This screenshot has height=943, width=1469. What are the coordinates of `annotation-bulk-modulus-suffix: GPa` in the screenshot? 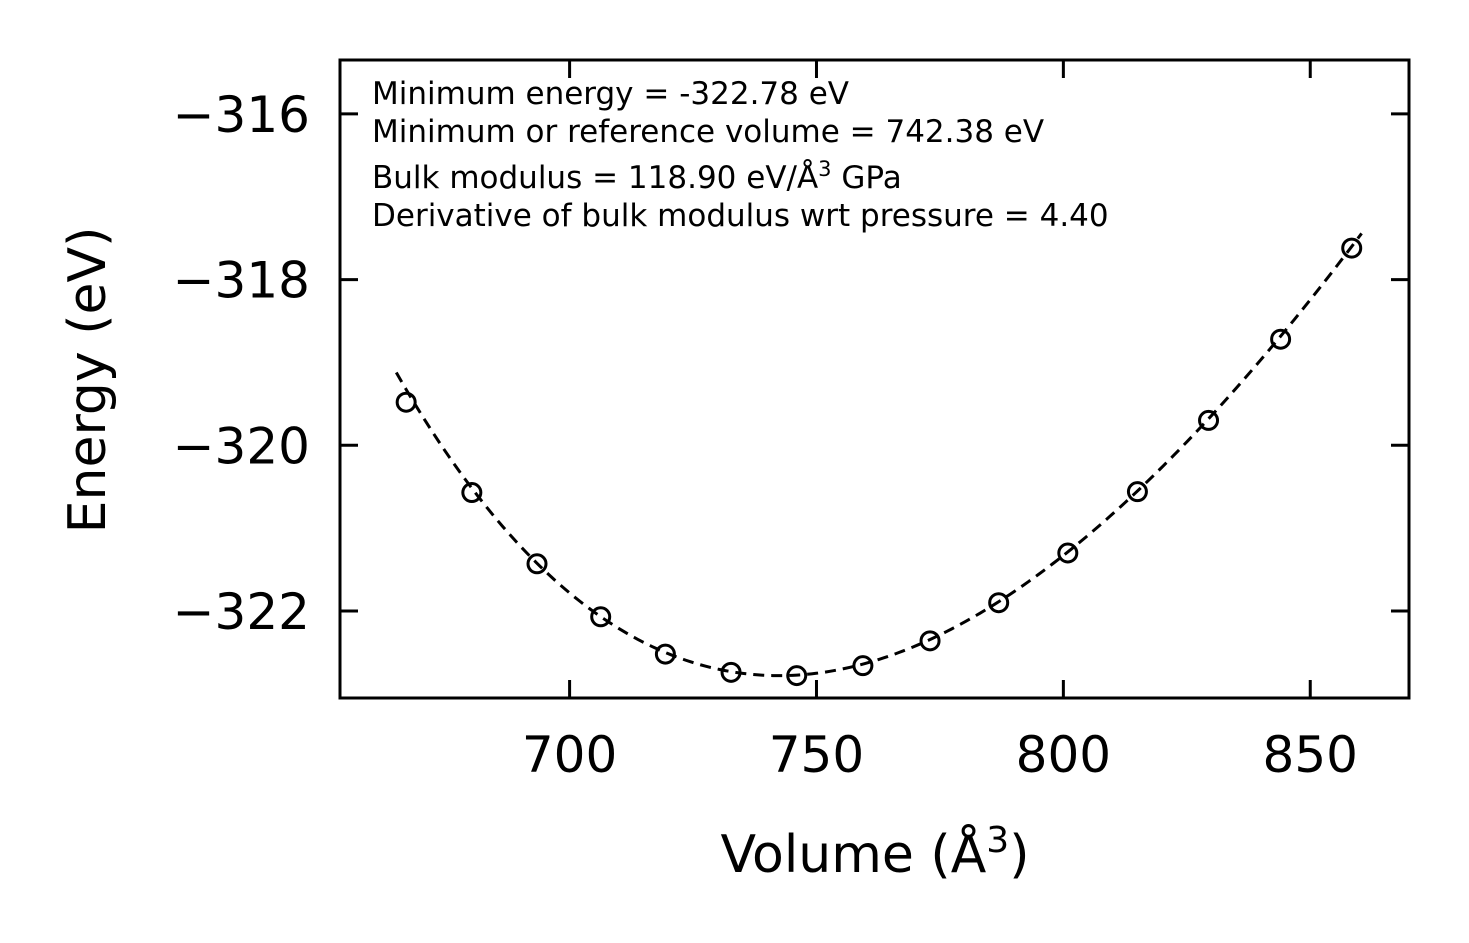 It's located at (867, 178).